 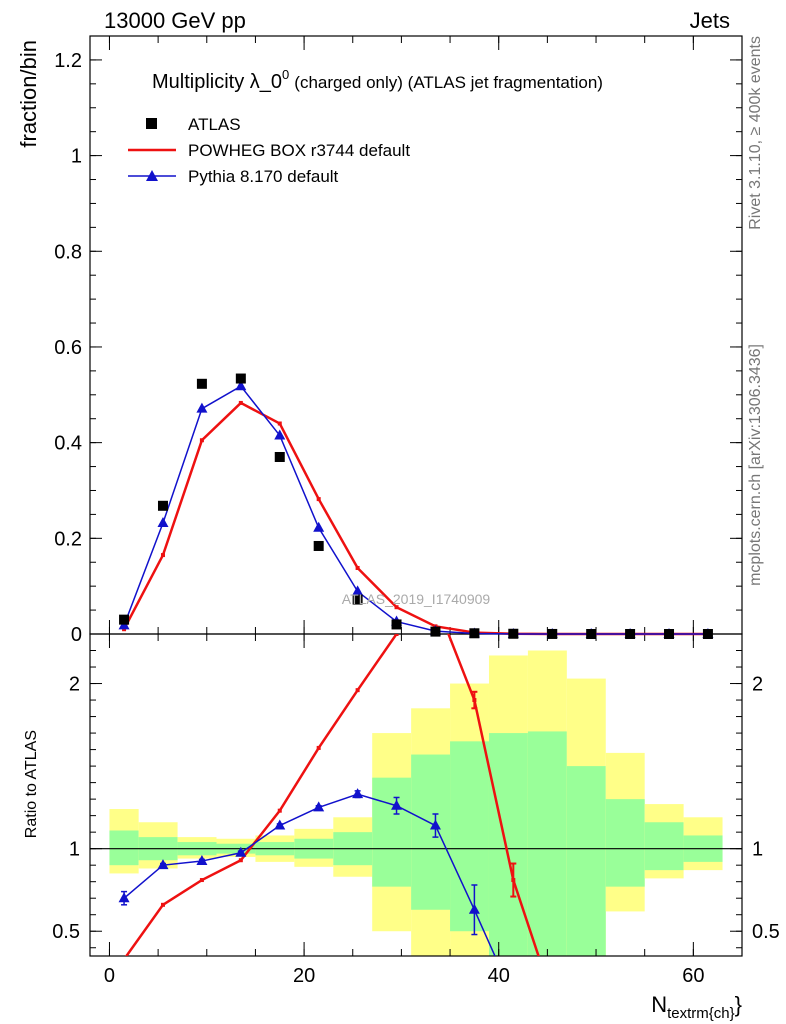 I want to click on y-tick-label: 0.4, so click(x=68, y=444).